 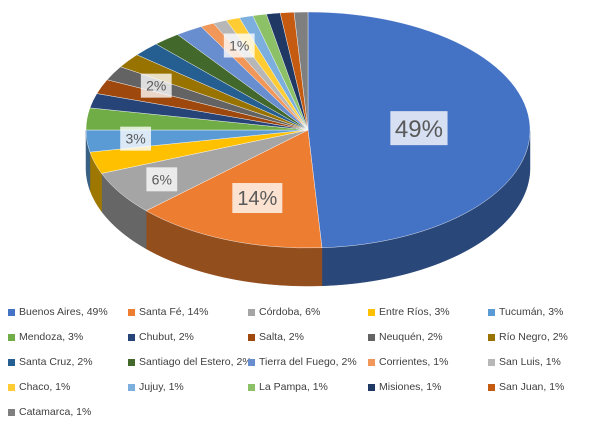 I want to click on legend-item-mendoza: Mendoza, 3%, so click(x=68, y=337).